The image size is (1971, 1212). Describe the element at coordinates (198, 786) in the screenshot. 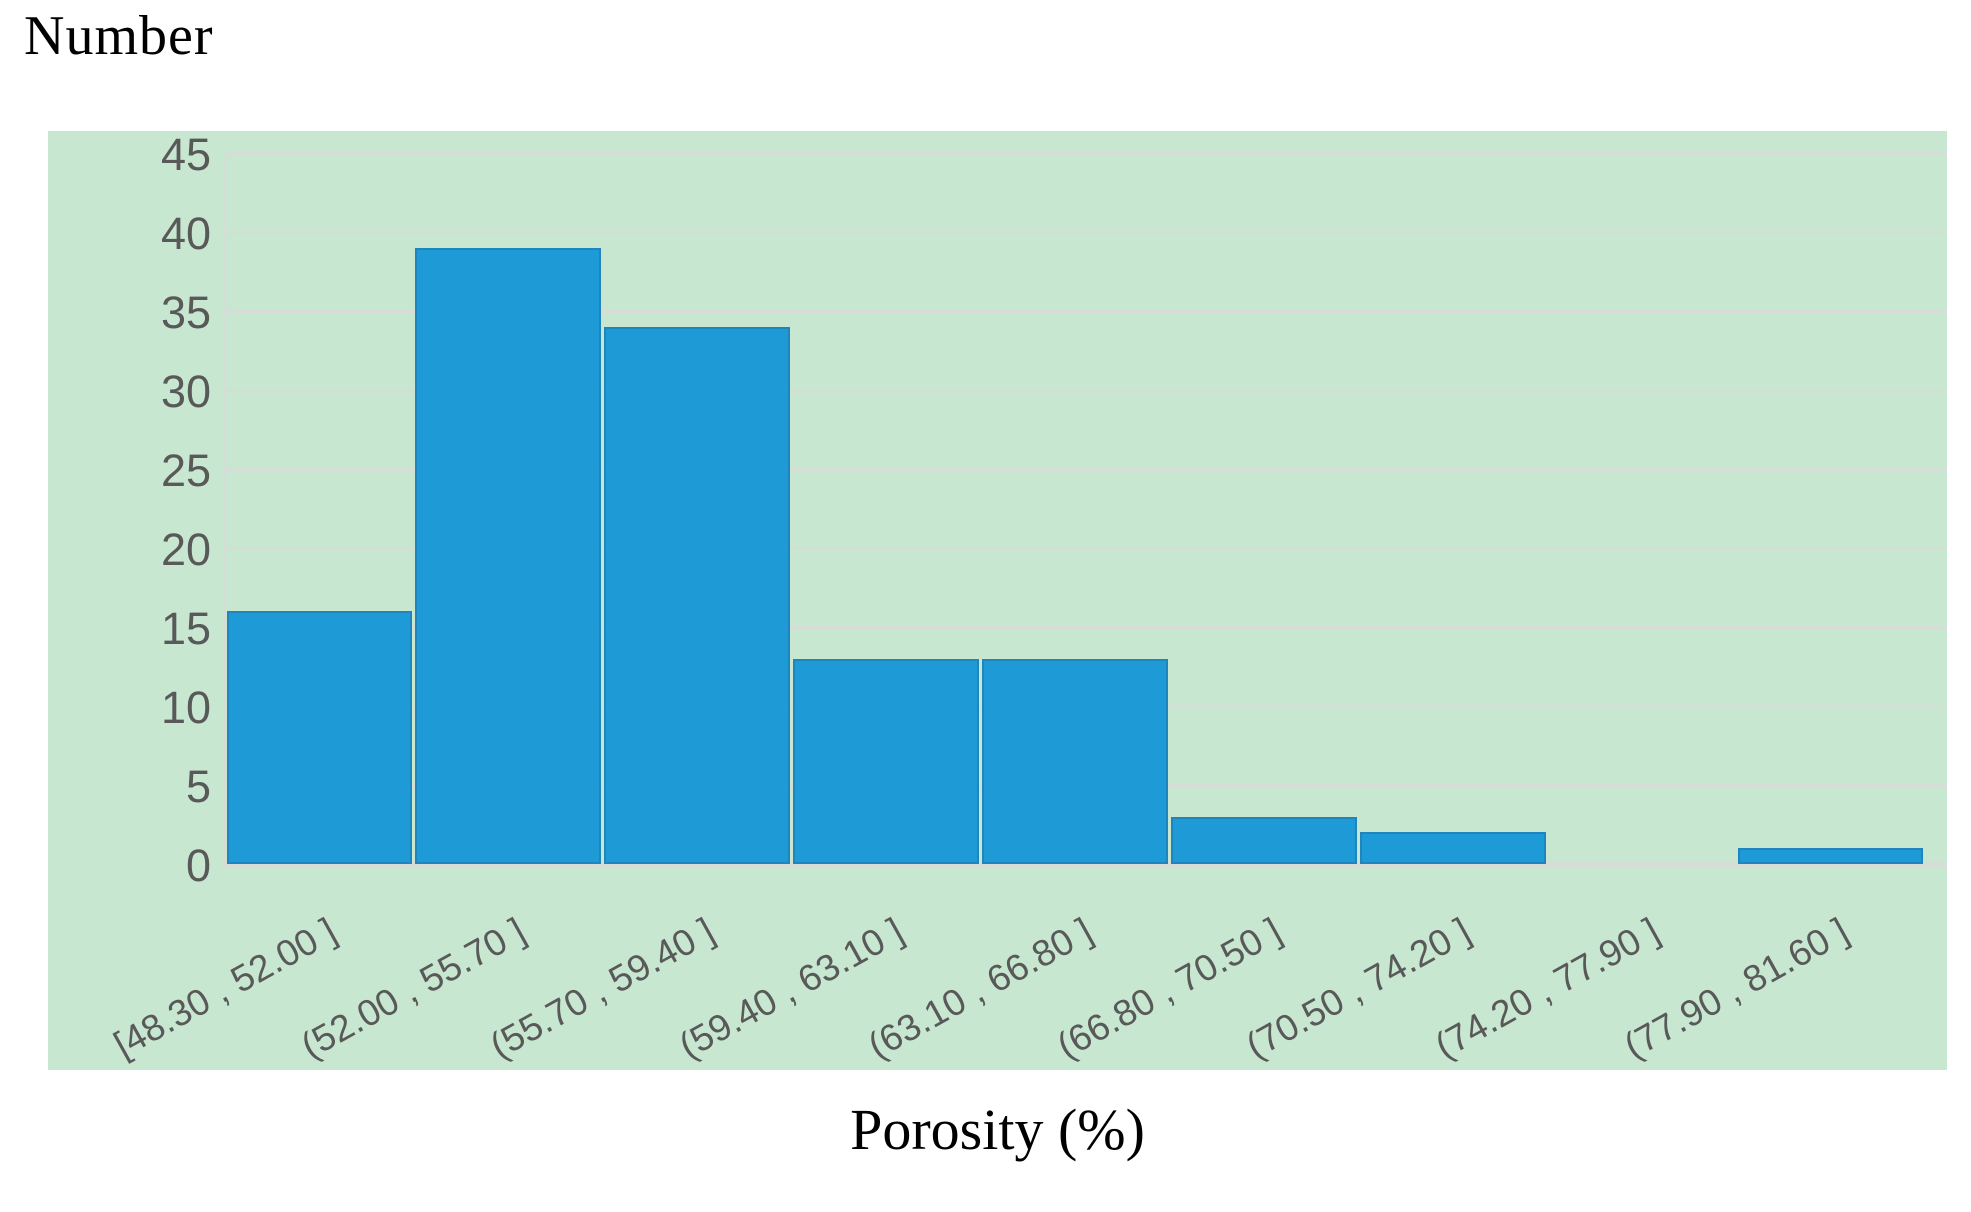

I see `y-tick-label: 5` at that location.